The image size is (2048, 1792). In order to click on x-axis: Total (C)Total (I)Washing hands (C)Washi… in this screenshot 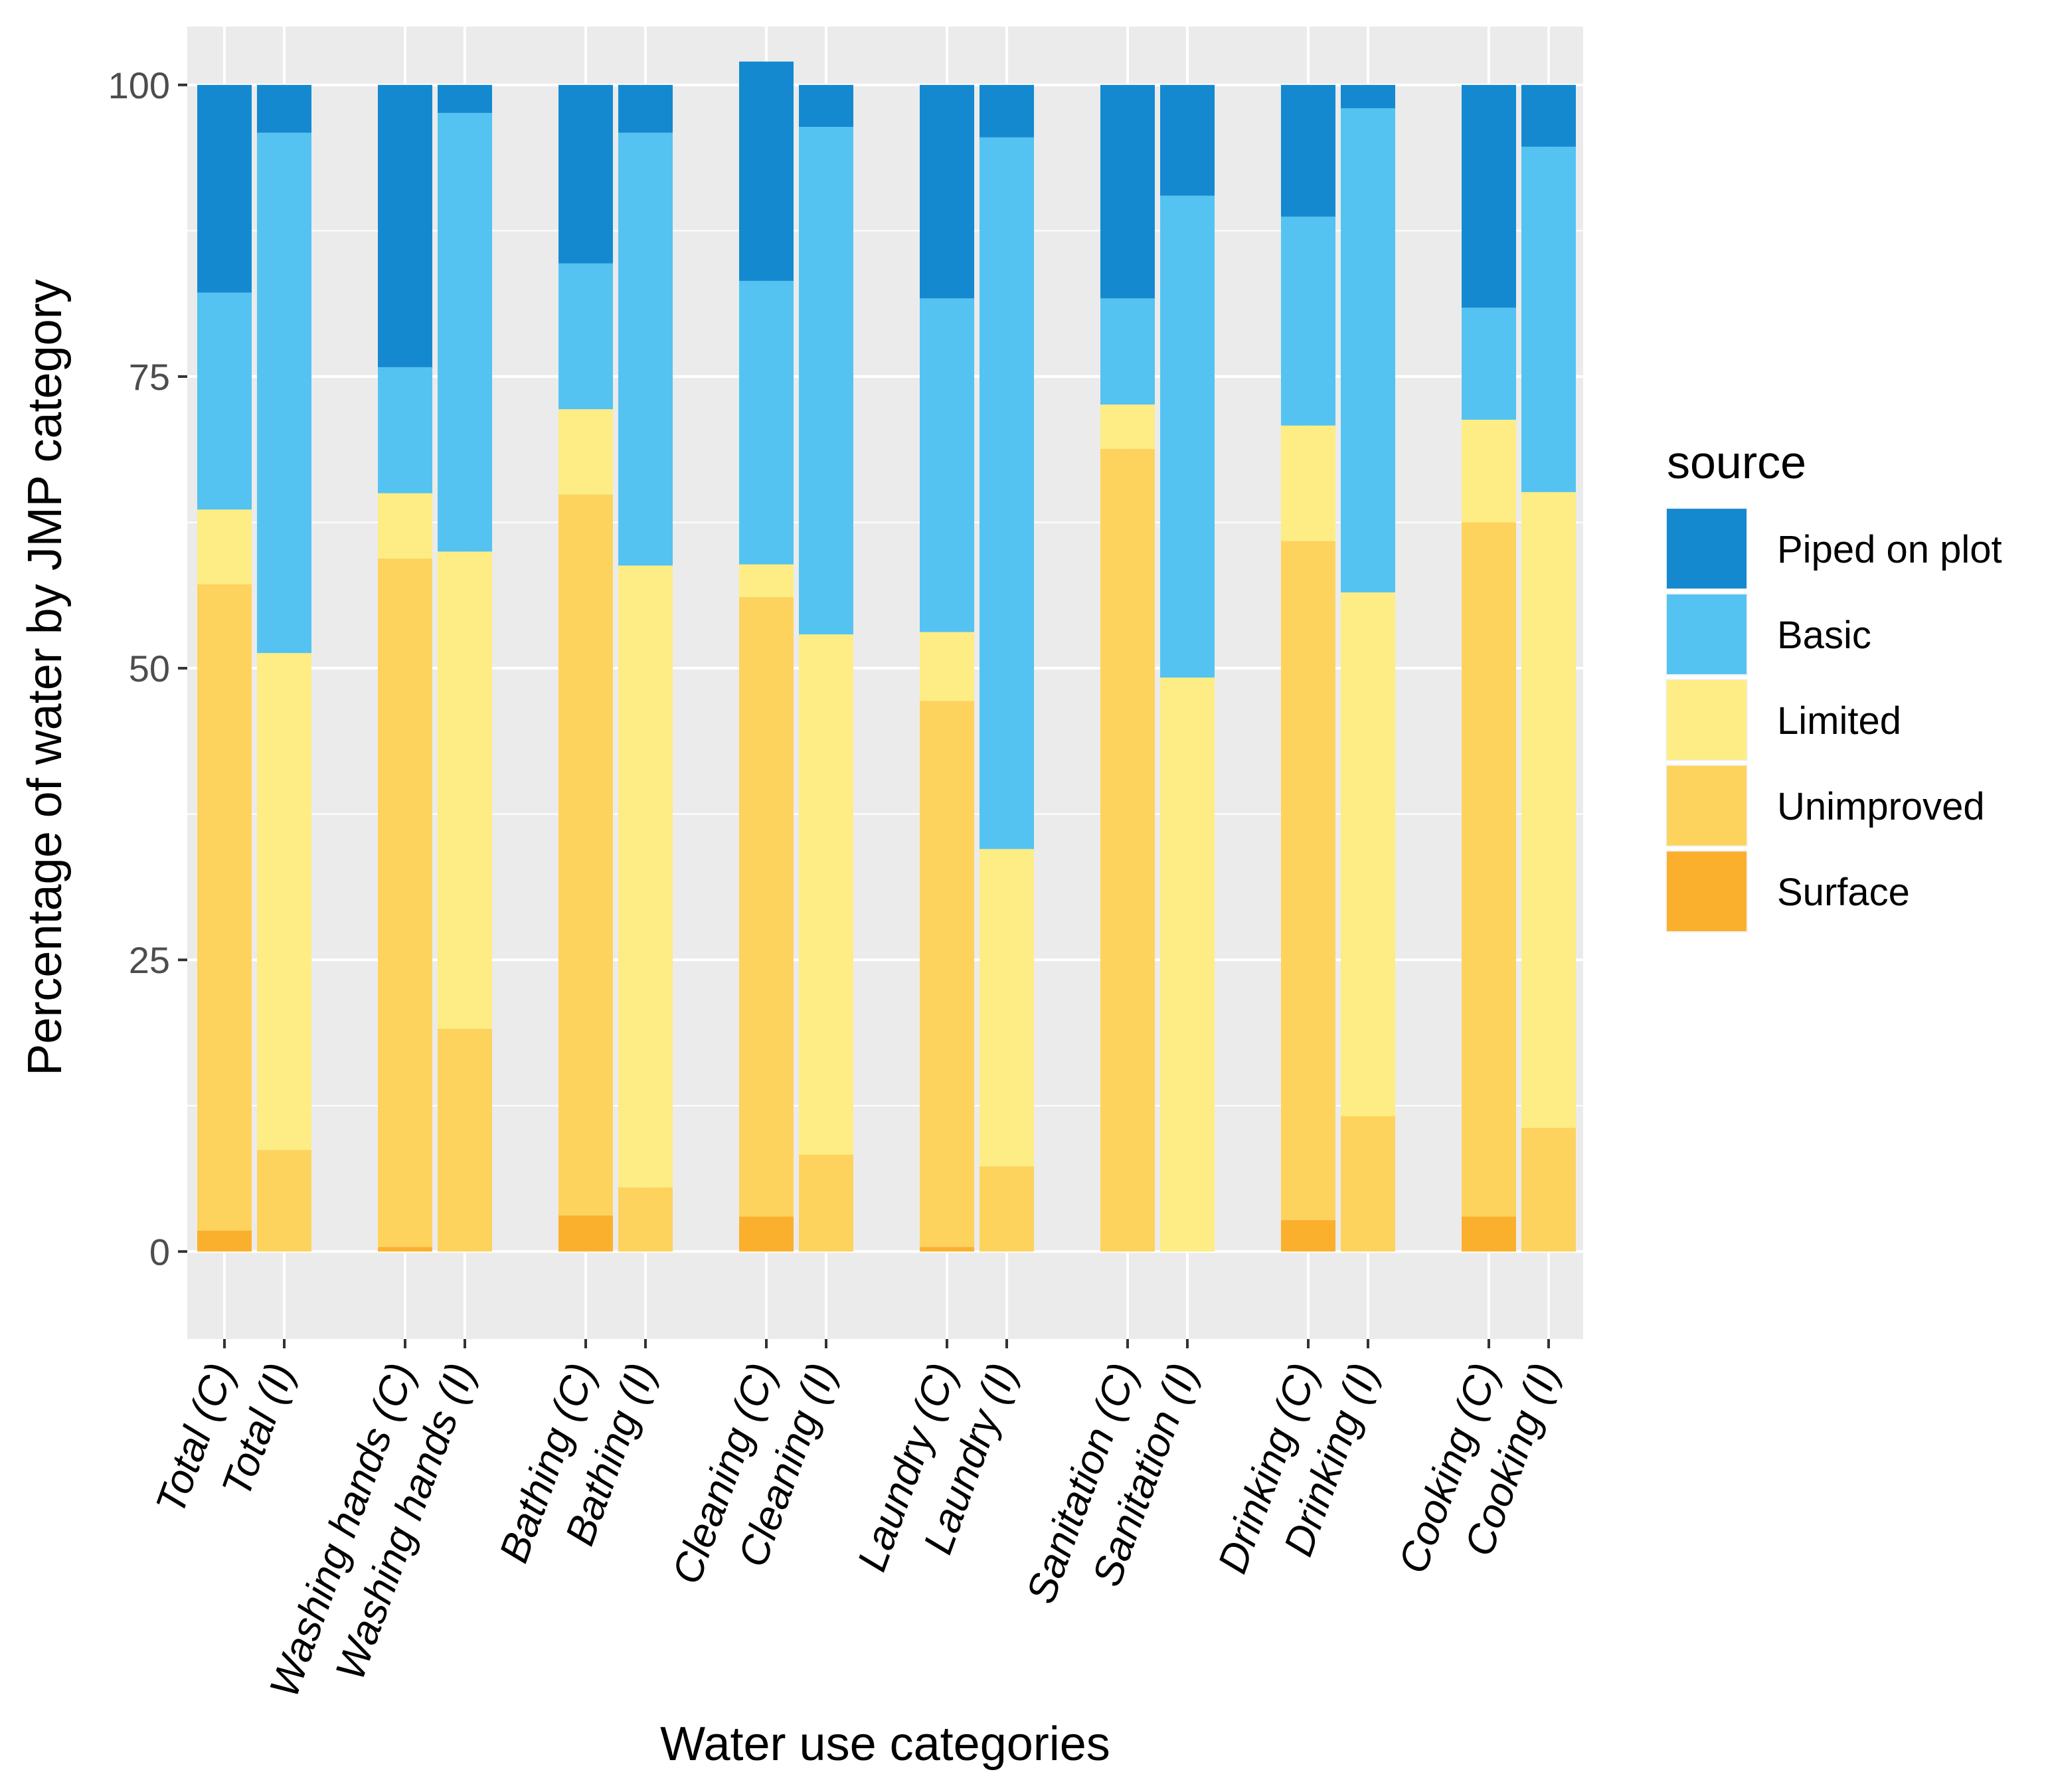, I will do `click(857, 1521)`.